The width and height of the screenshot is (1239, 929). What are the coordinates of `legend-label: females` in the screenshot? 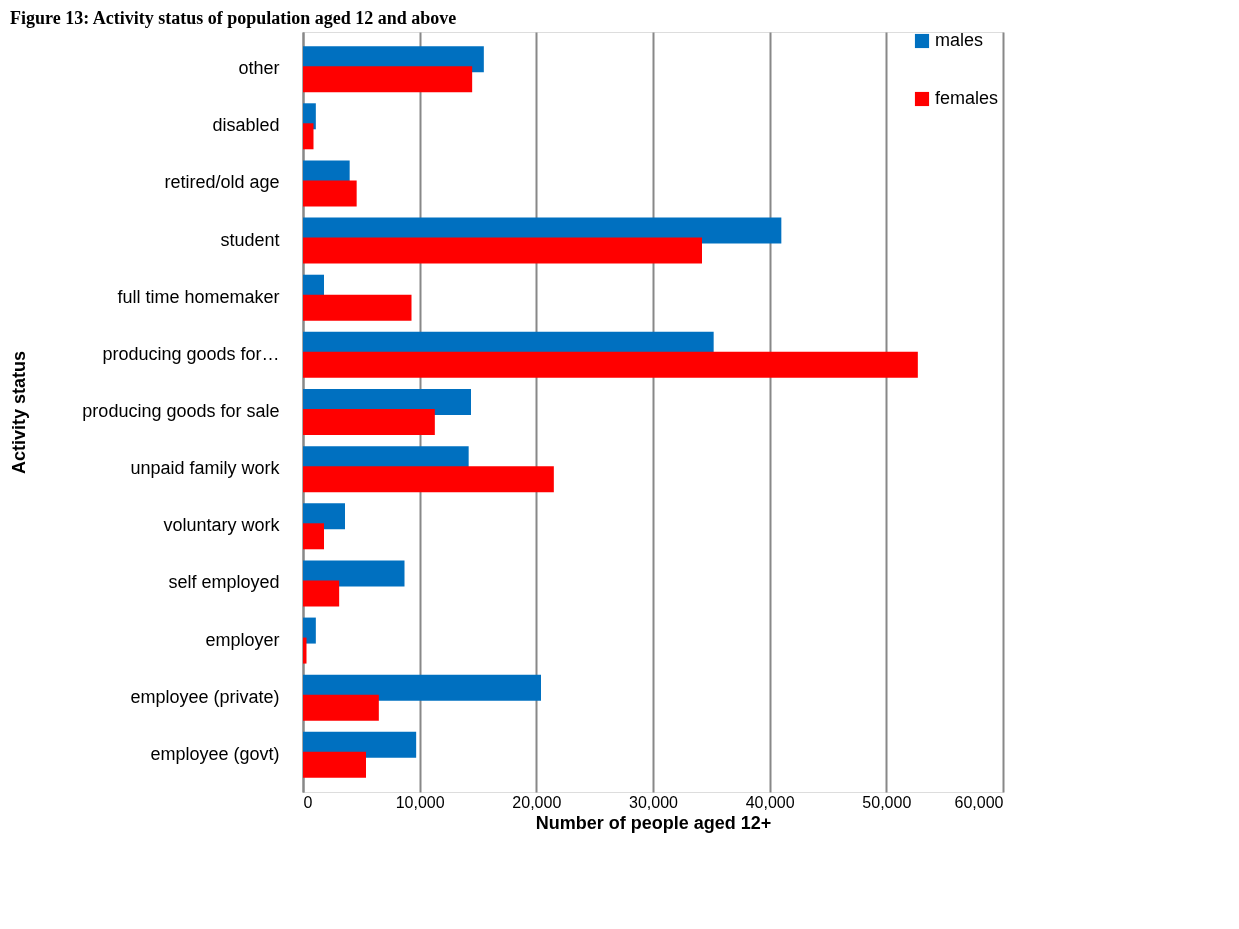 It's located at (967, 98).